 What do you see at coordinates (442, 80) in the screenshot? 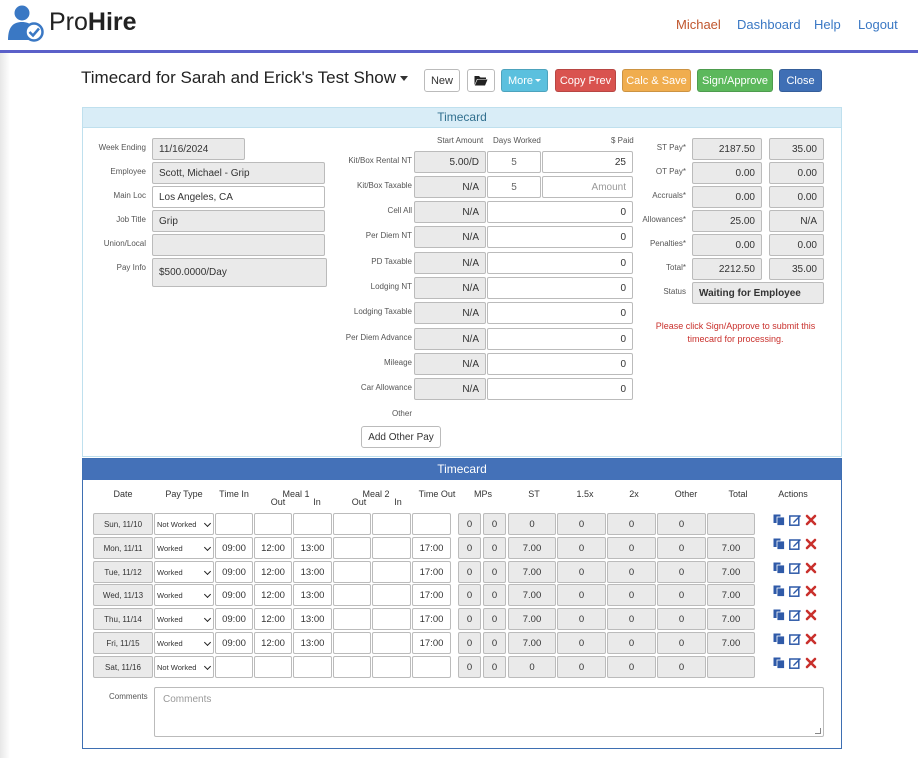
I see `new-button: New` at bounding box center [442, 80].